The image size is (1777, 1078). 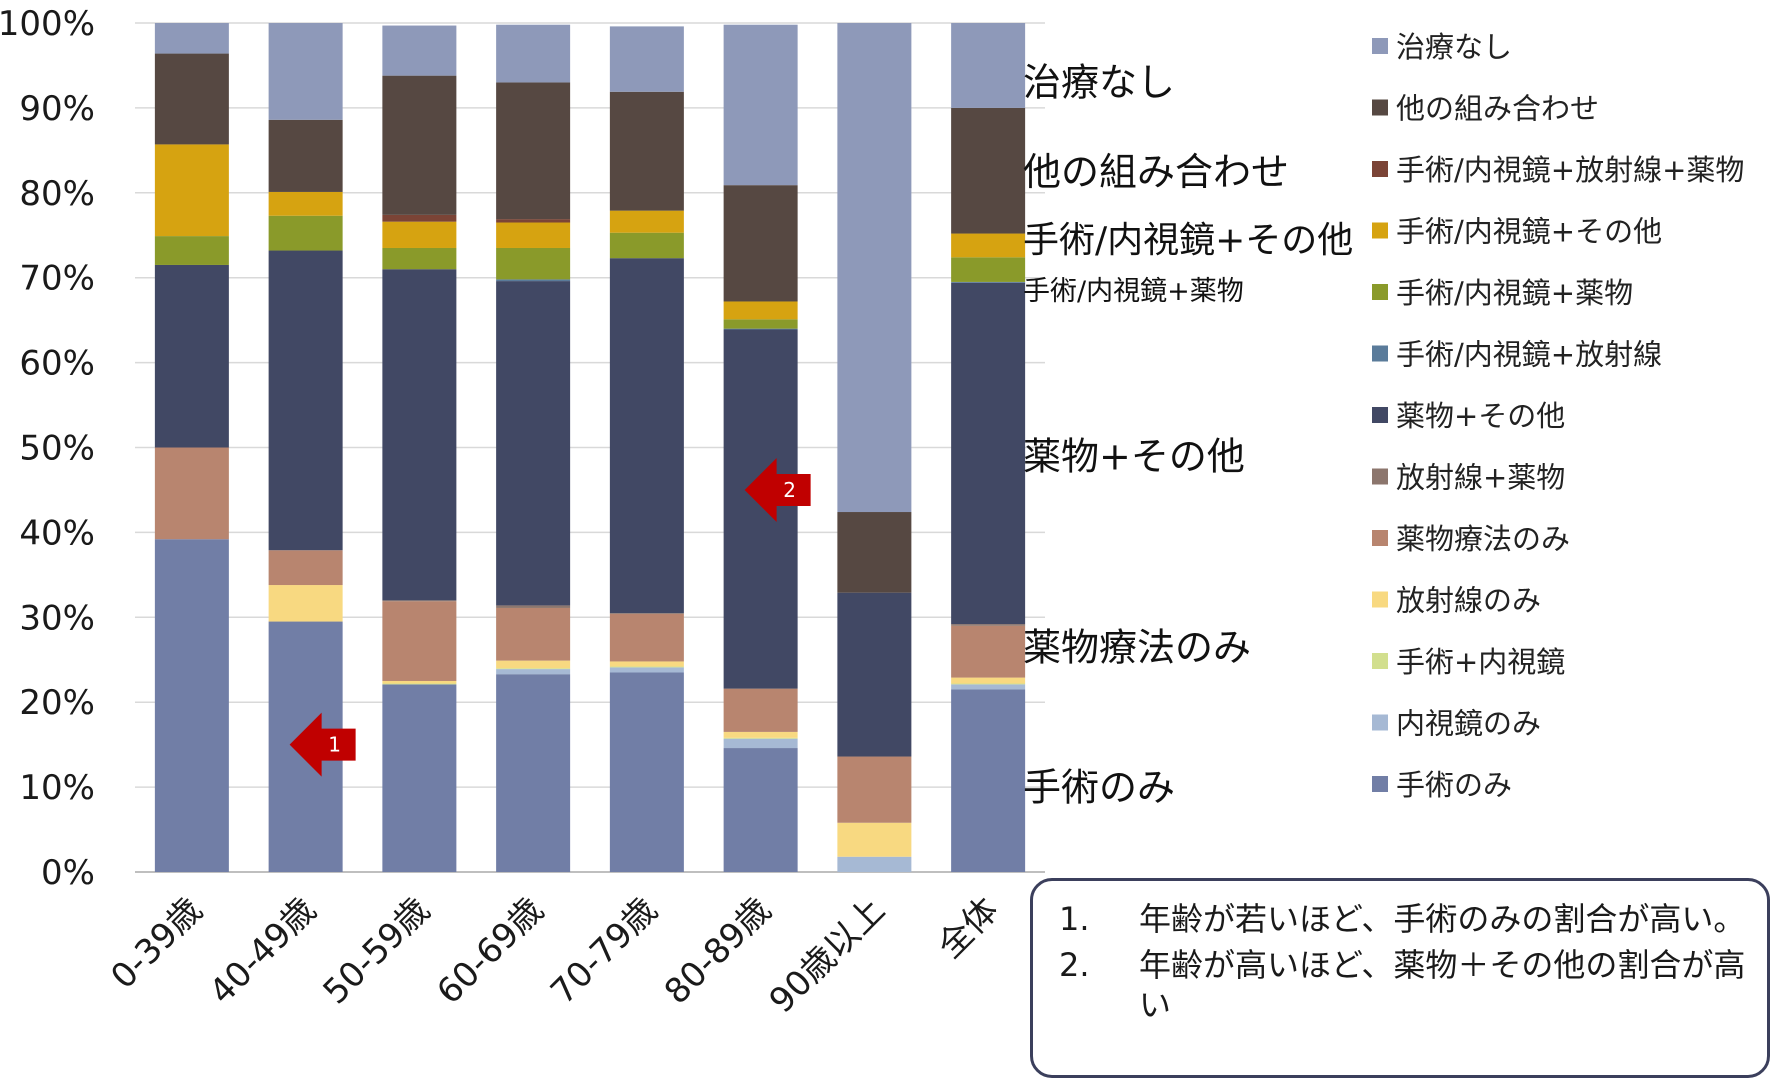 What do you see at coordinates (1133, 291) in the screenshot?
I see `inline-series-label: 手術/内視鏡+薬物` at bounding box center [1133, 291].